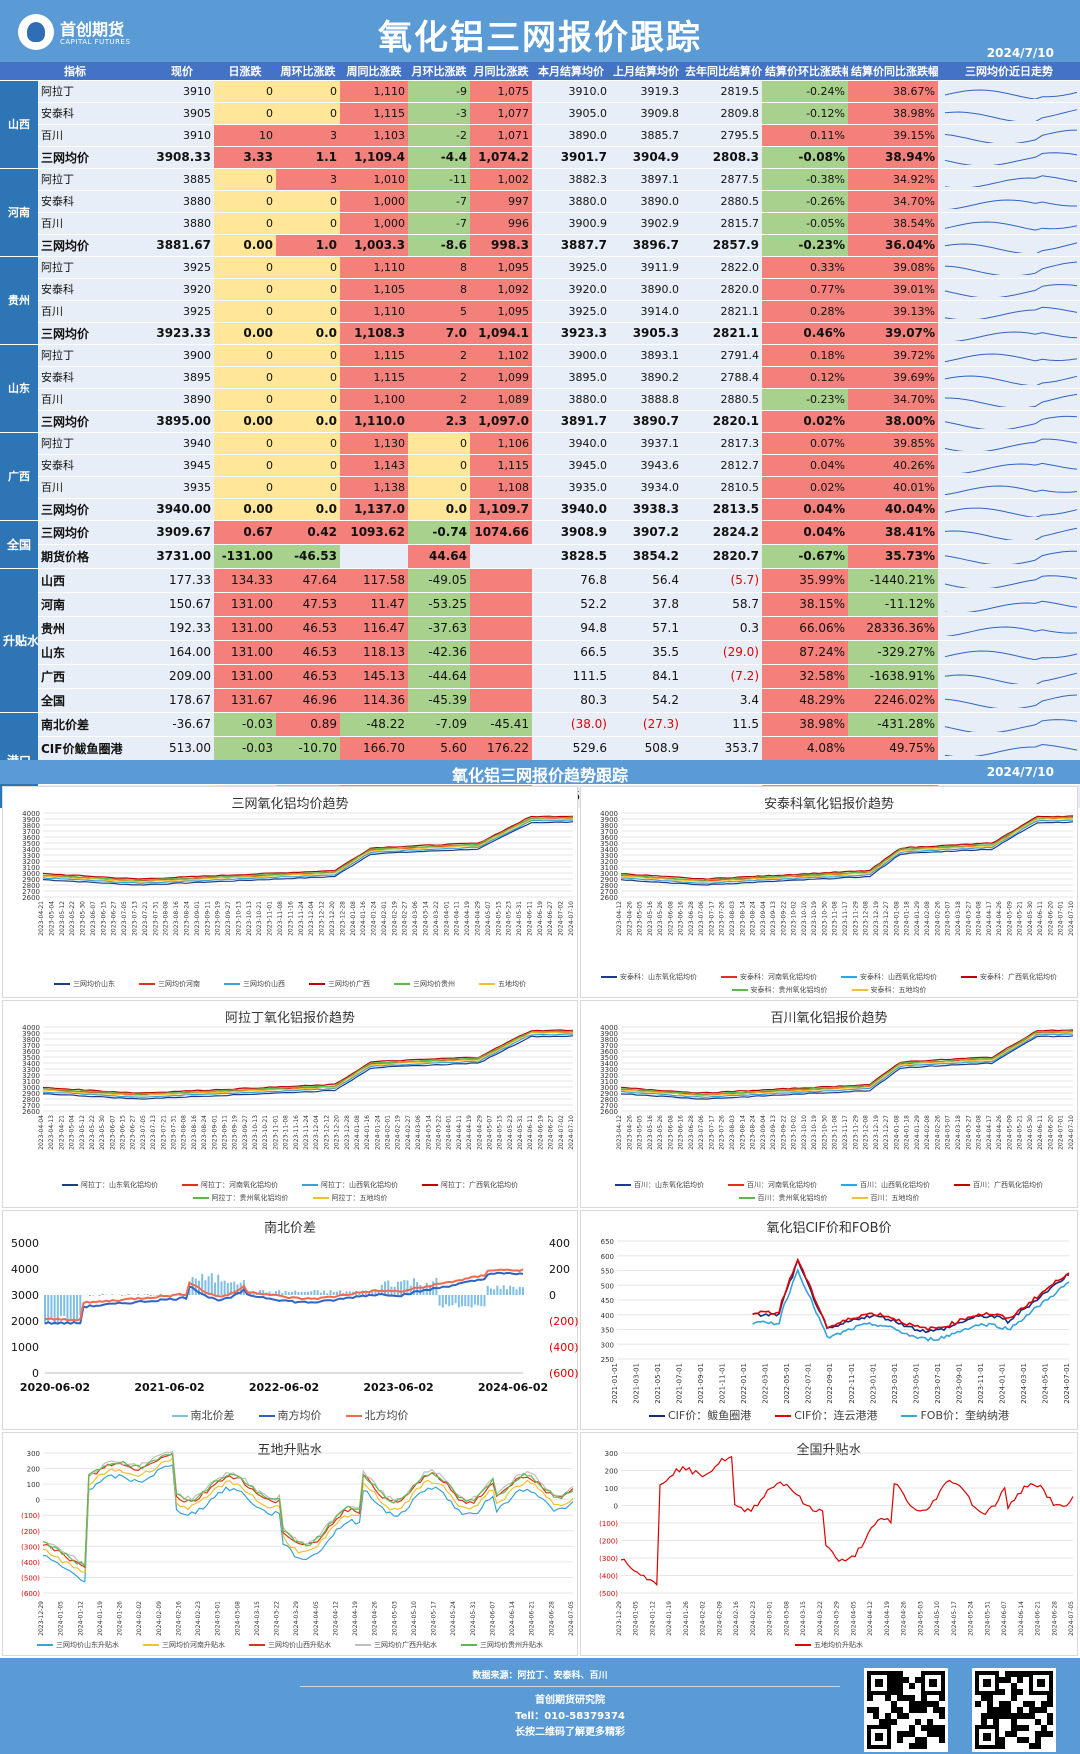  I want to click on y-tick-label: 100, so click(33, 1485).